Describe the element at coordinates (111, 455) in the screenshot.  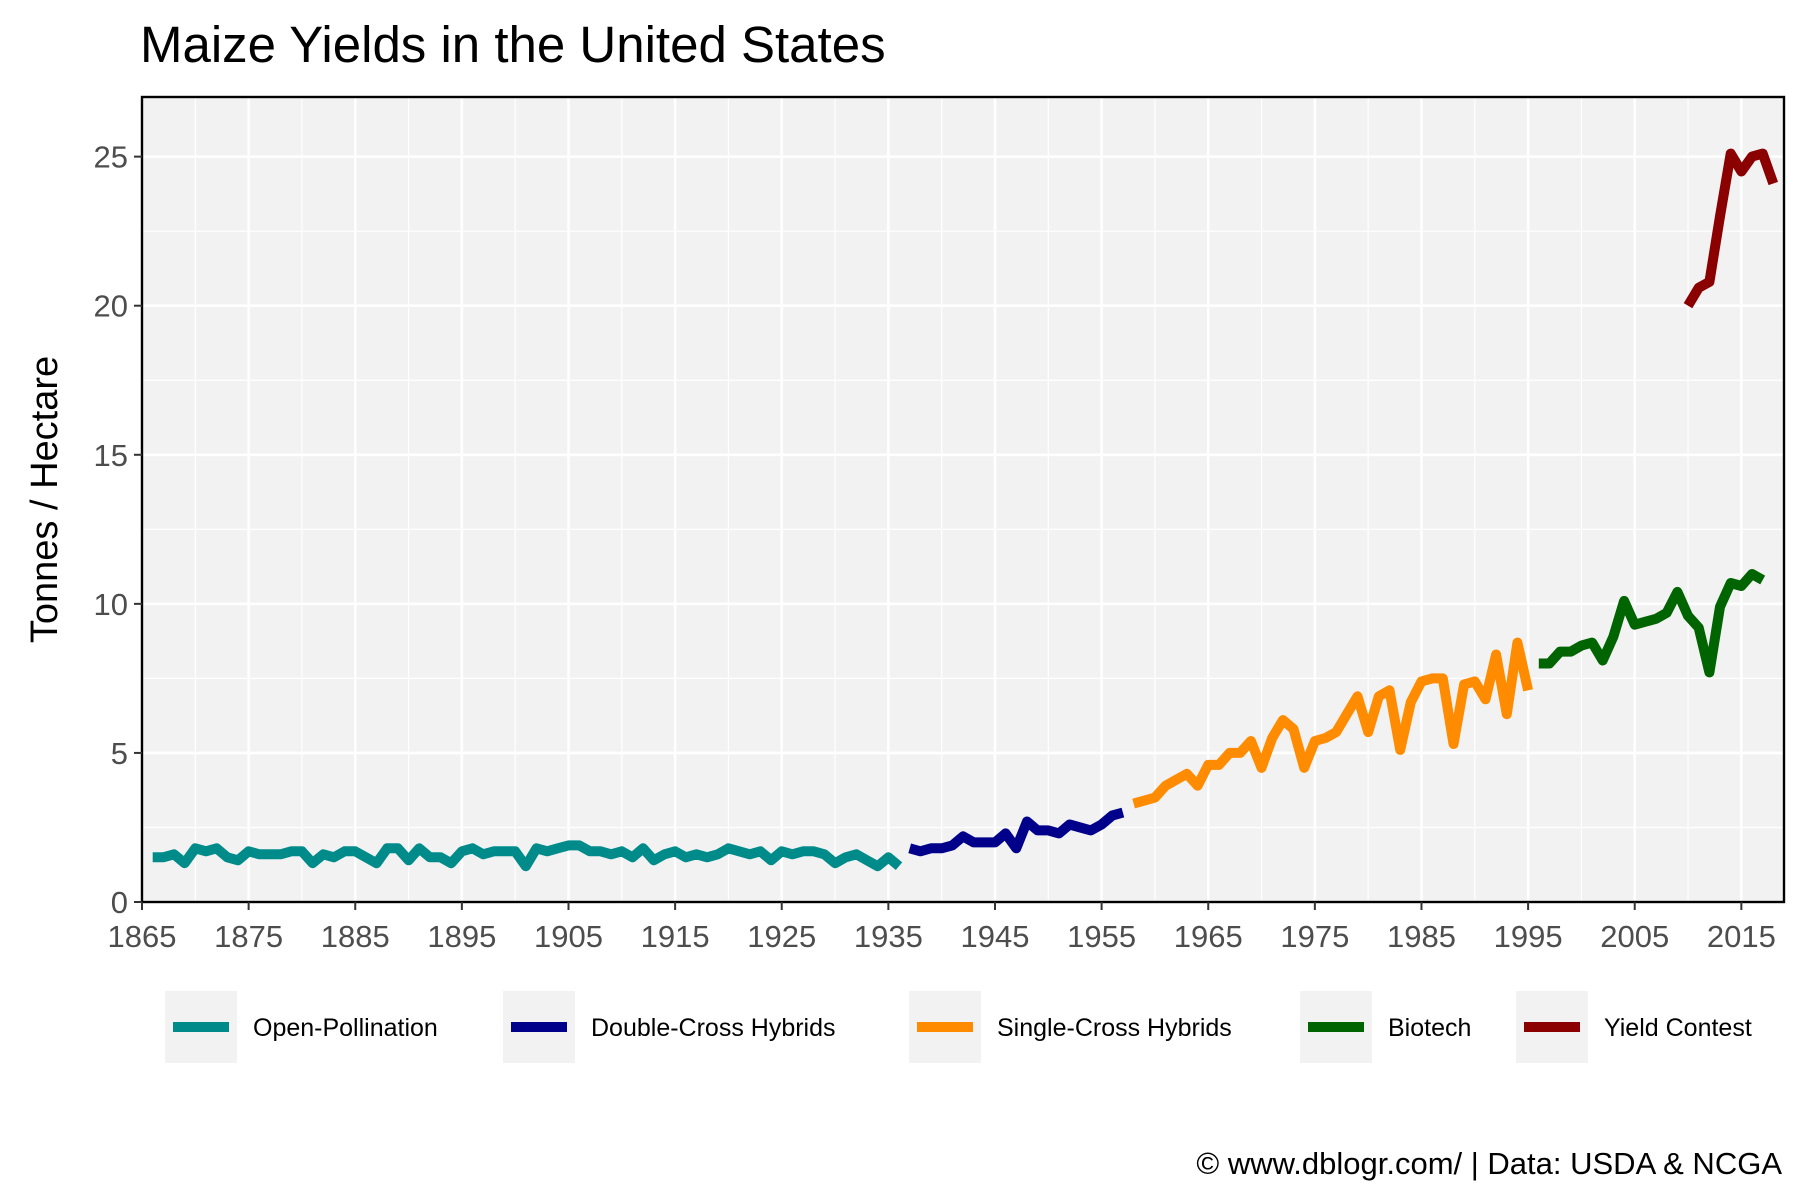
I see `y-tick-label: 15` at that location.